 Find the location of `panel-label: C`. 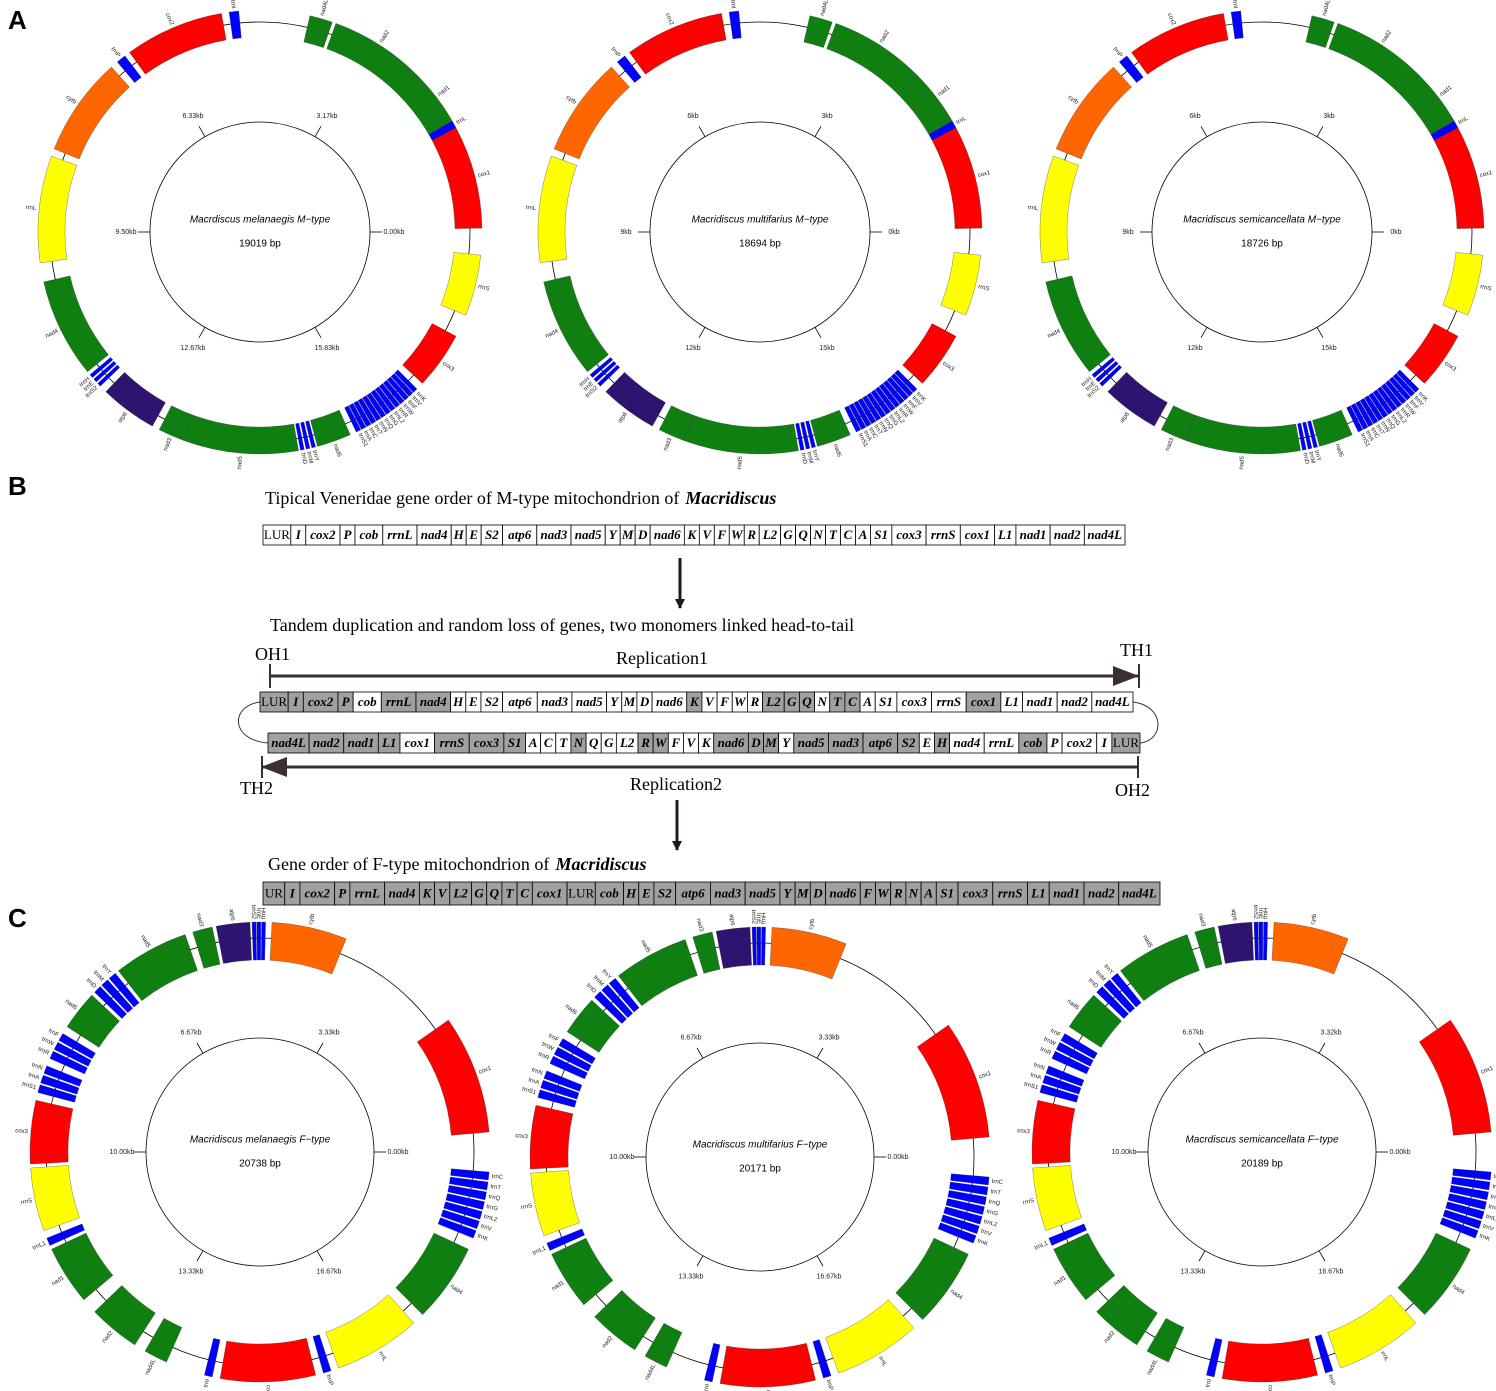

panel-label: C is located at coordinates (17, 918).